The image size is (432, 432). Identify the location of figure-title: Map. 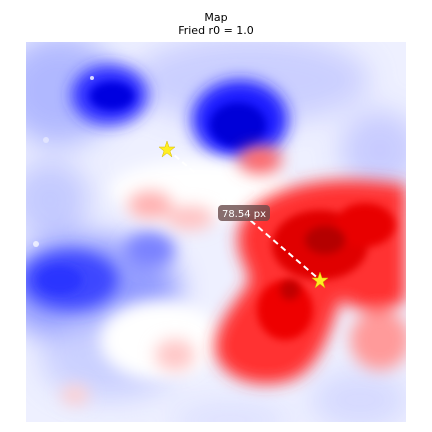
(216, 17).